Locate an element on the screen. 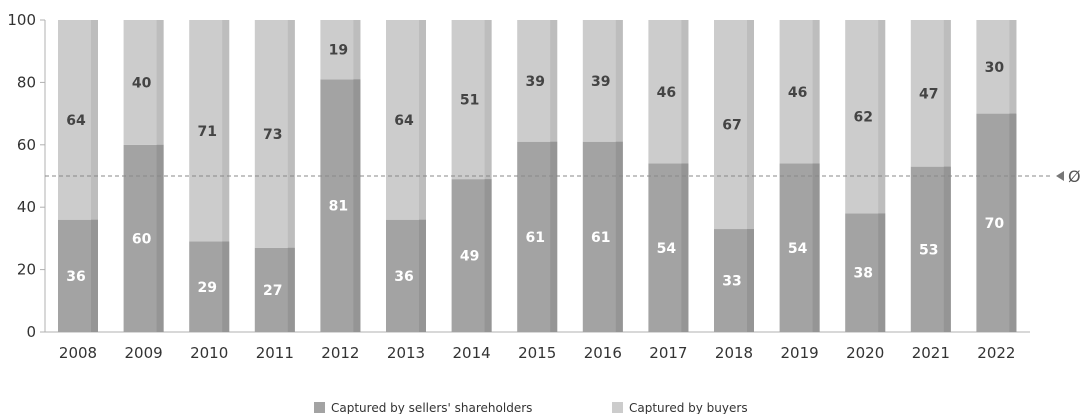 The image size is (1081, 418). label-sellers-2008: 36 is located at coordinates (75, 277).